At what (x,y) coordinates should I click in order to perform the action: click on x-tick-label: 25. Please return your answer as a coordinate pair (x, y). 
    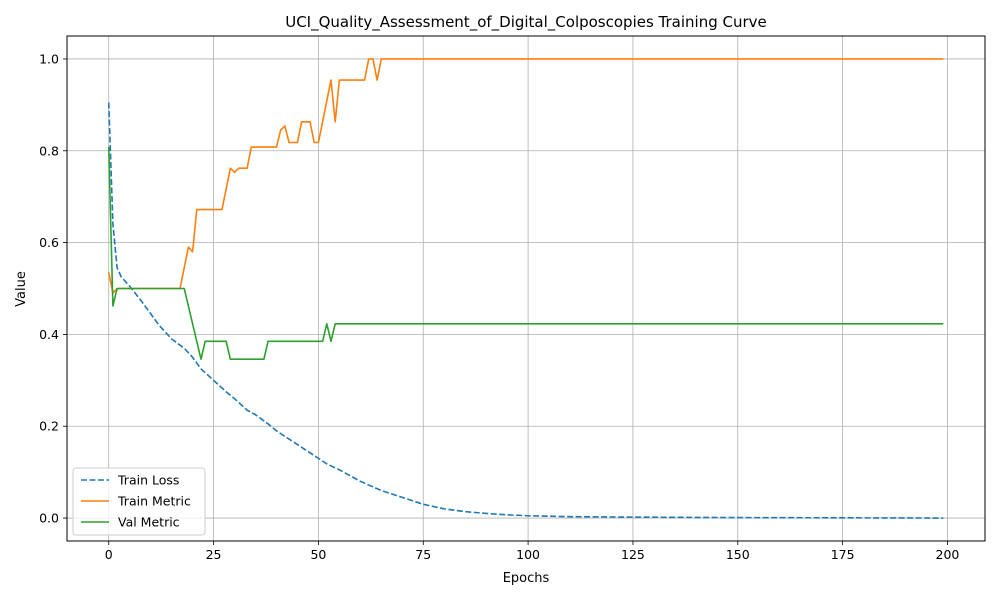
    Looking at the image, I should click on (214, 554).